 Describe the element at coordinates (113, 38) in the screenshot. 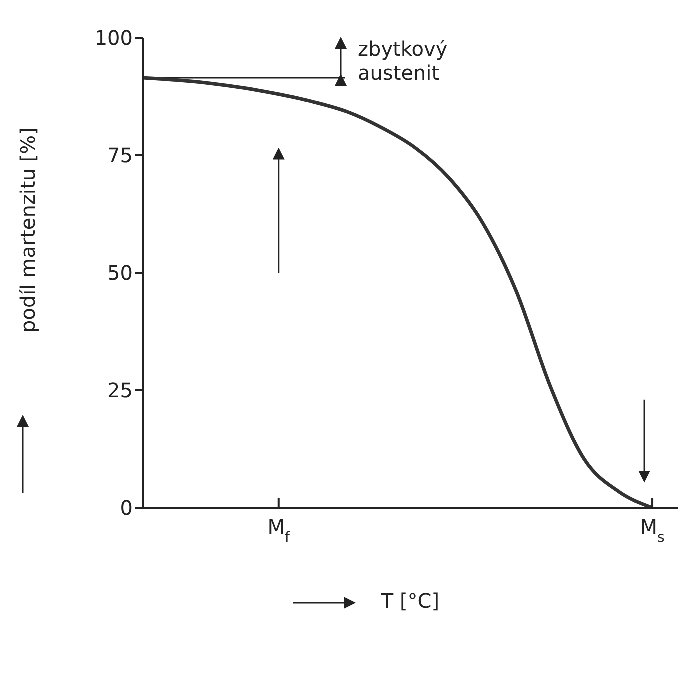

I see `y-tick-label: 100` at that location.